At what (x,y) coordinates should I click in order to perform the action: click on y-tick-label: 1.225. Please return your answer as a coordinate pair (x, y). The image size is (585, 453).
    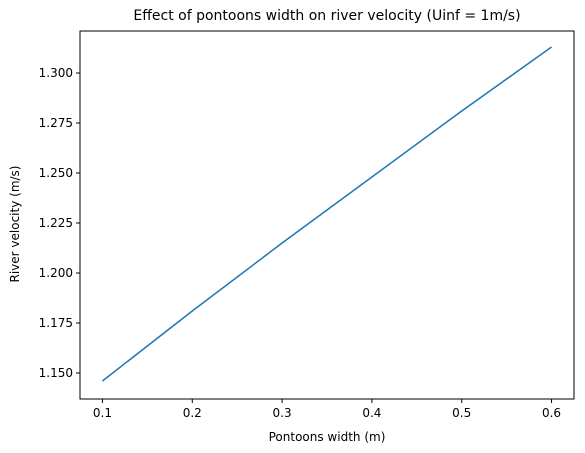
    Looking at the image, I should click on (56, 223).